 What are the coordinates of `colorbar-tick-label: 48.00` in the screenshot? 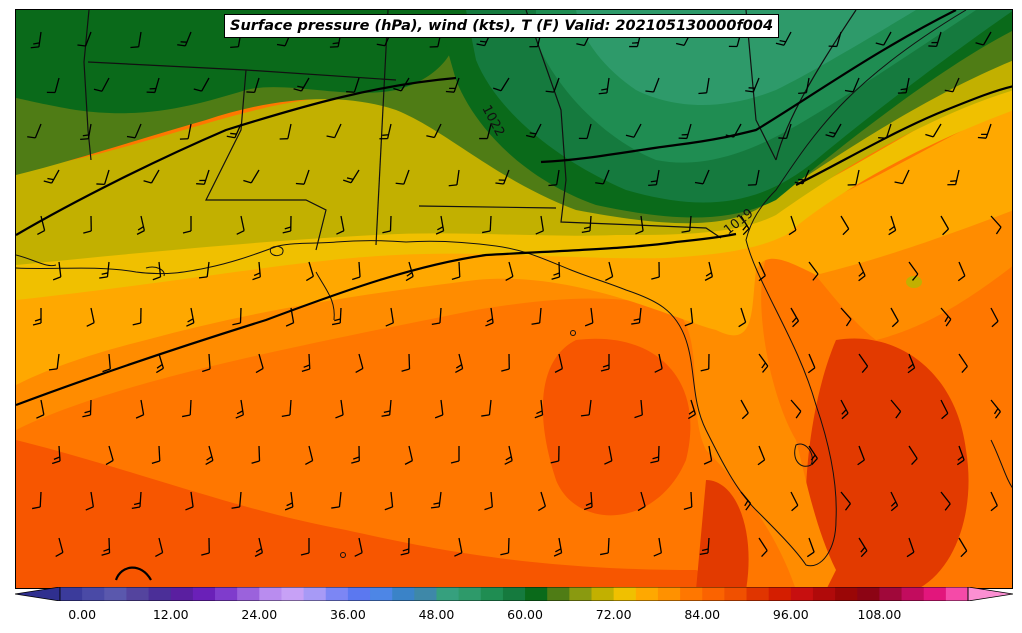 It's located at (436, 614).